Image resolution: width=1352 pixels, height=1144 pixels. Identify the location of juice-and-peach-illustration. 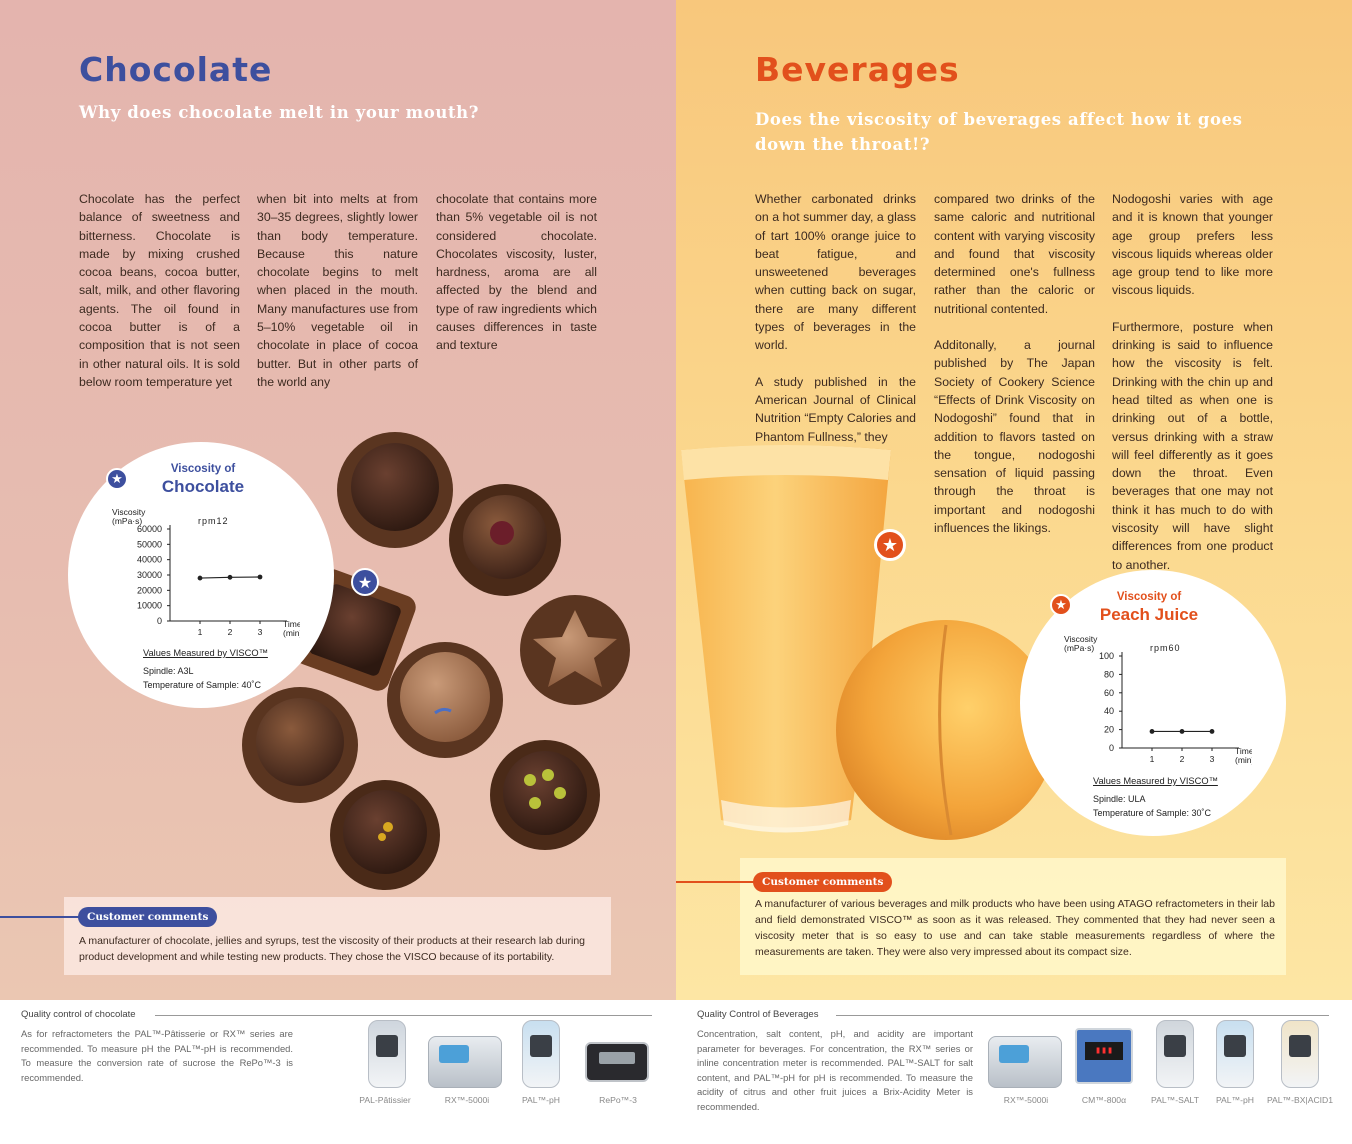
(868, 642).